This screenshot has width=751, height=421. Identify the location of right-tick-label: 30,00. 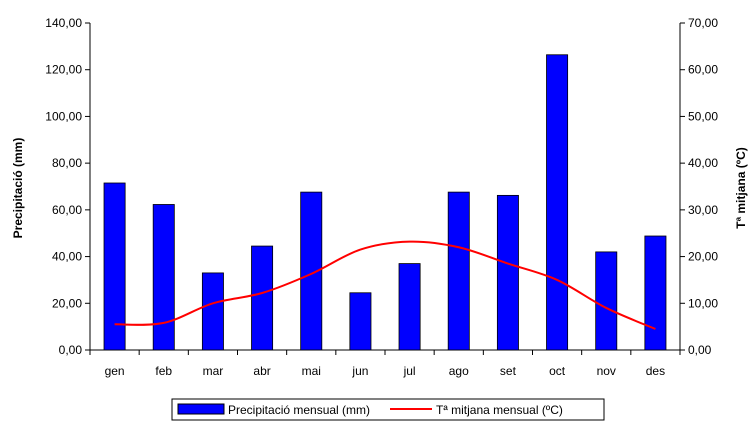
(703, 210).